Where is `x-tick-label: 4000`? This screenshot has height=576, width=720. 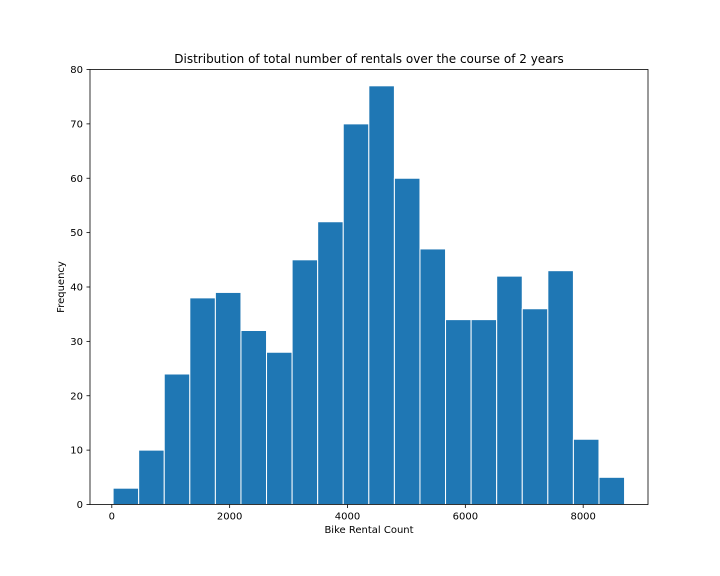 x-tick-label: 4000 is located at coordinates (347, 517).